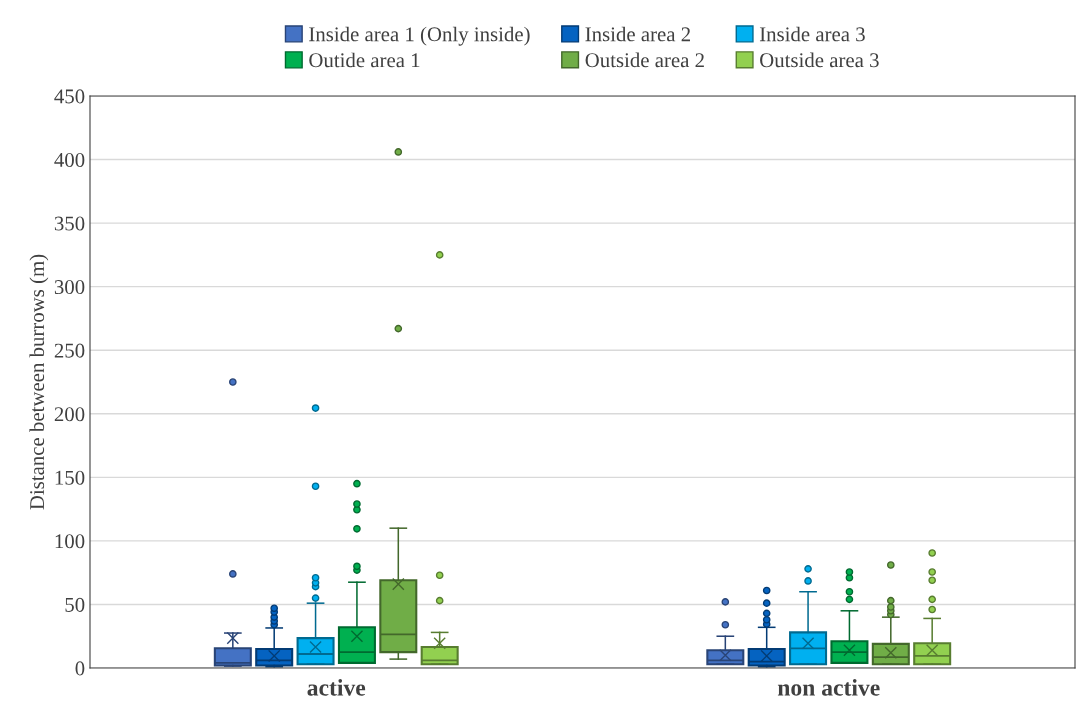  I want to click on y-tick-label: 100, so click(70, 541).